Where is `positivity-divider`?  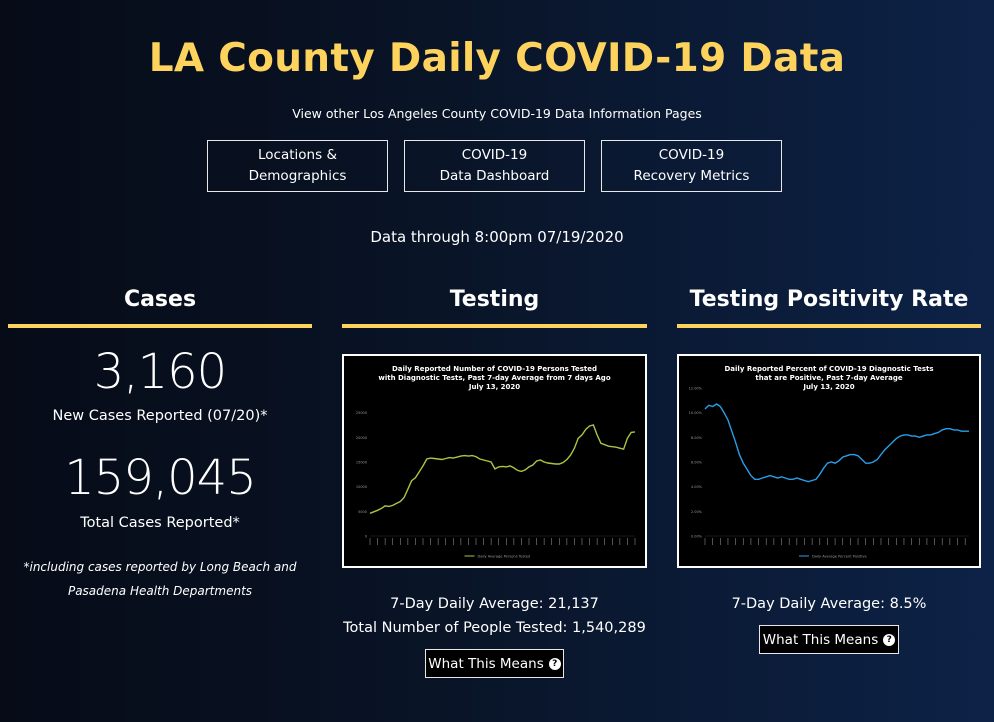 positivity-divider is located at coordinates (829, 326).